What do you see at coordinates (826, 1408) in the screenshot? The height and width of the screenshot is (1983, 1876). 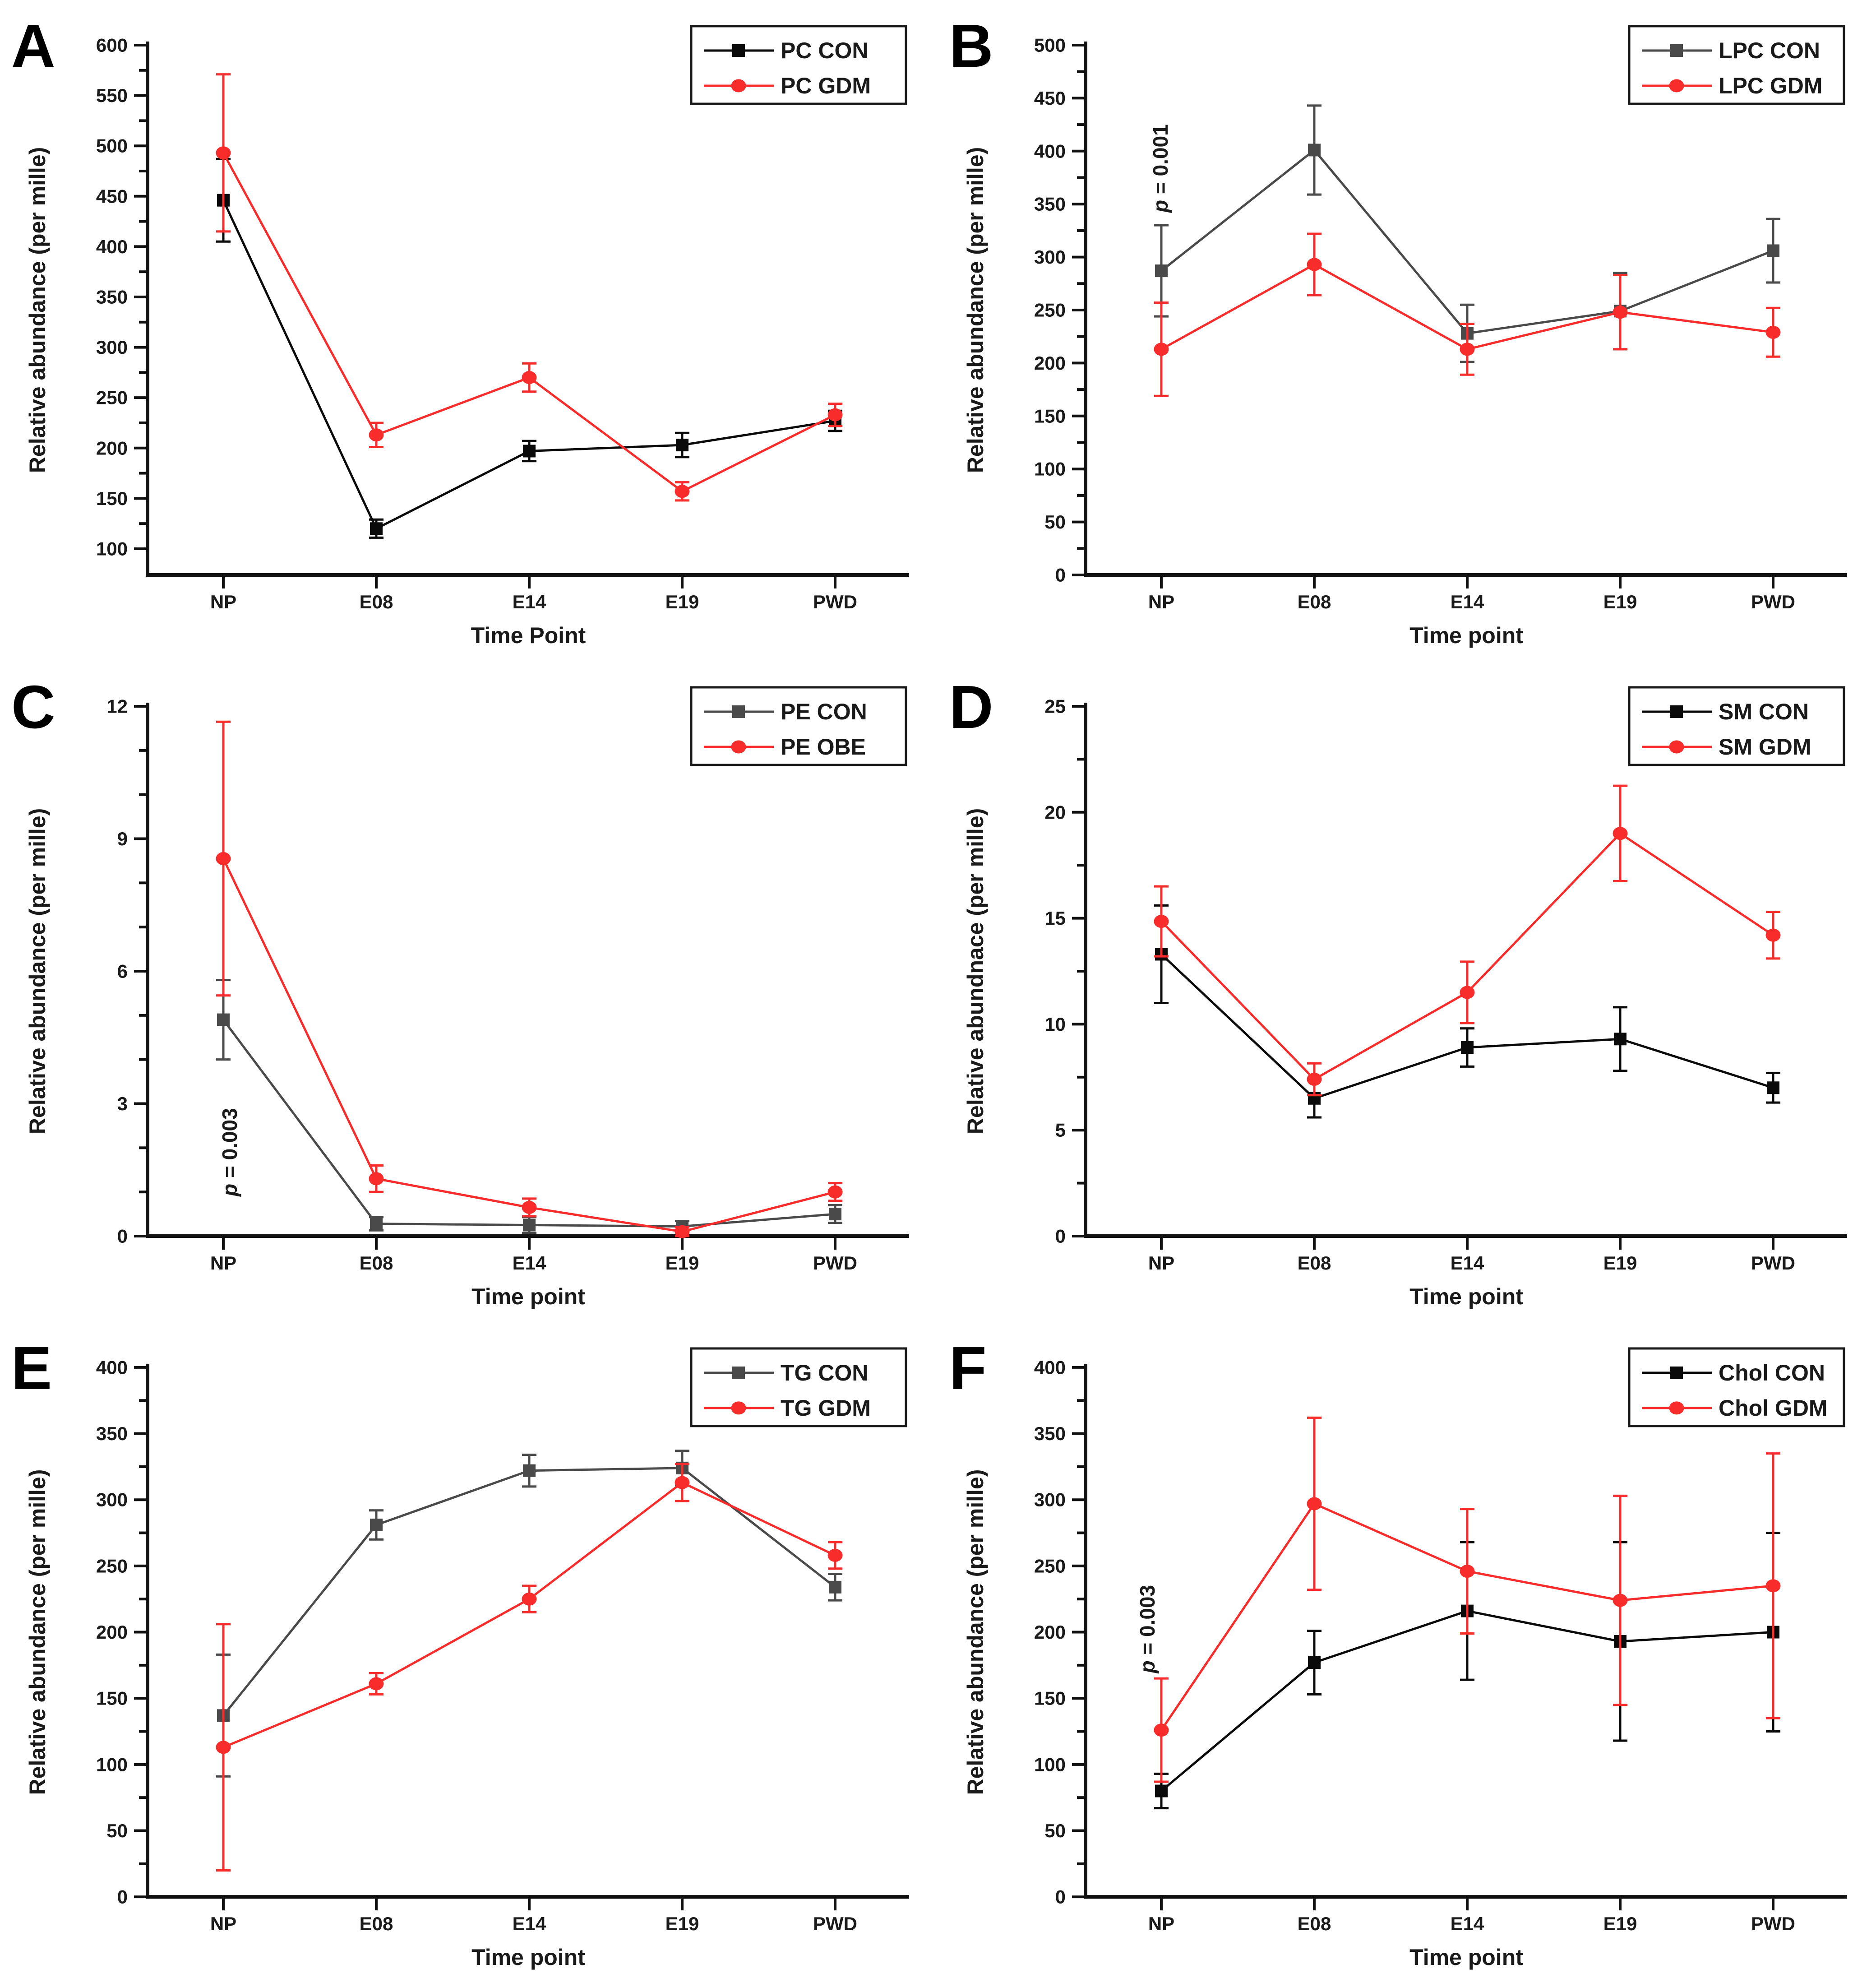 I see `legend-label: TG GDM` at bounding box center [826, 1408].